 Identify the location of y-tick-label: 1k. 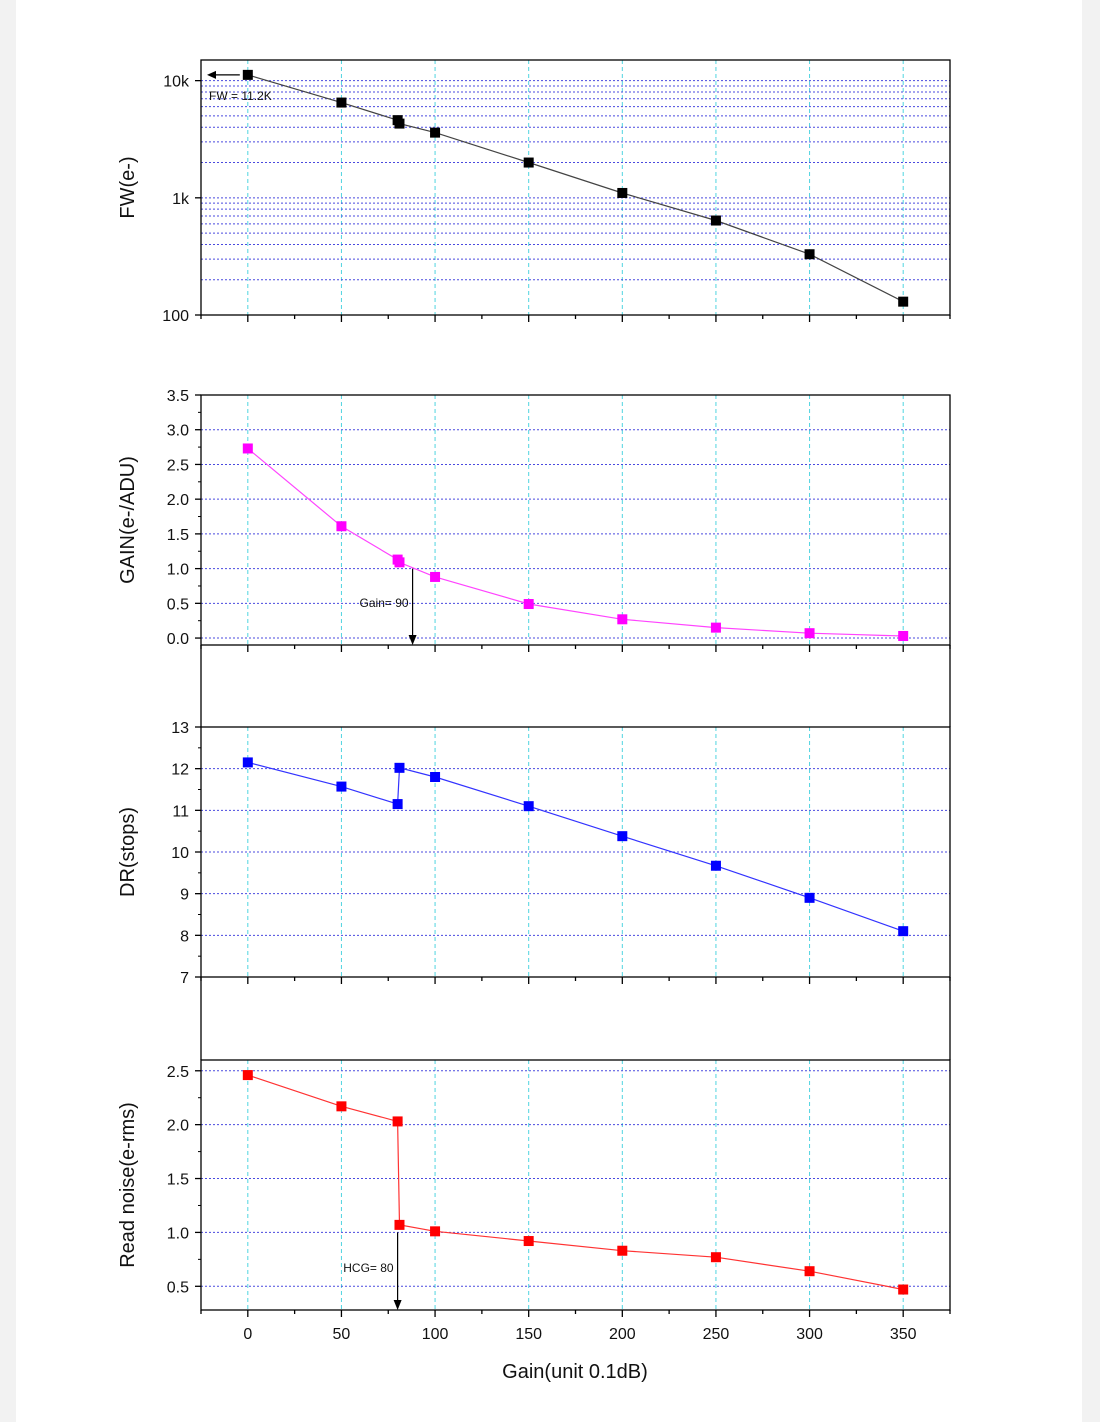
(181, 199).